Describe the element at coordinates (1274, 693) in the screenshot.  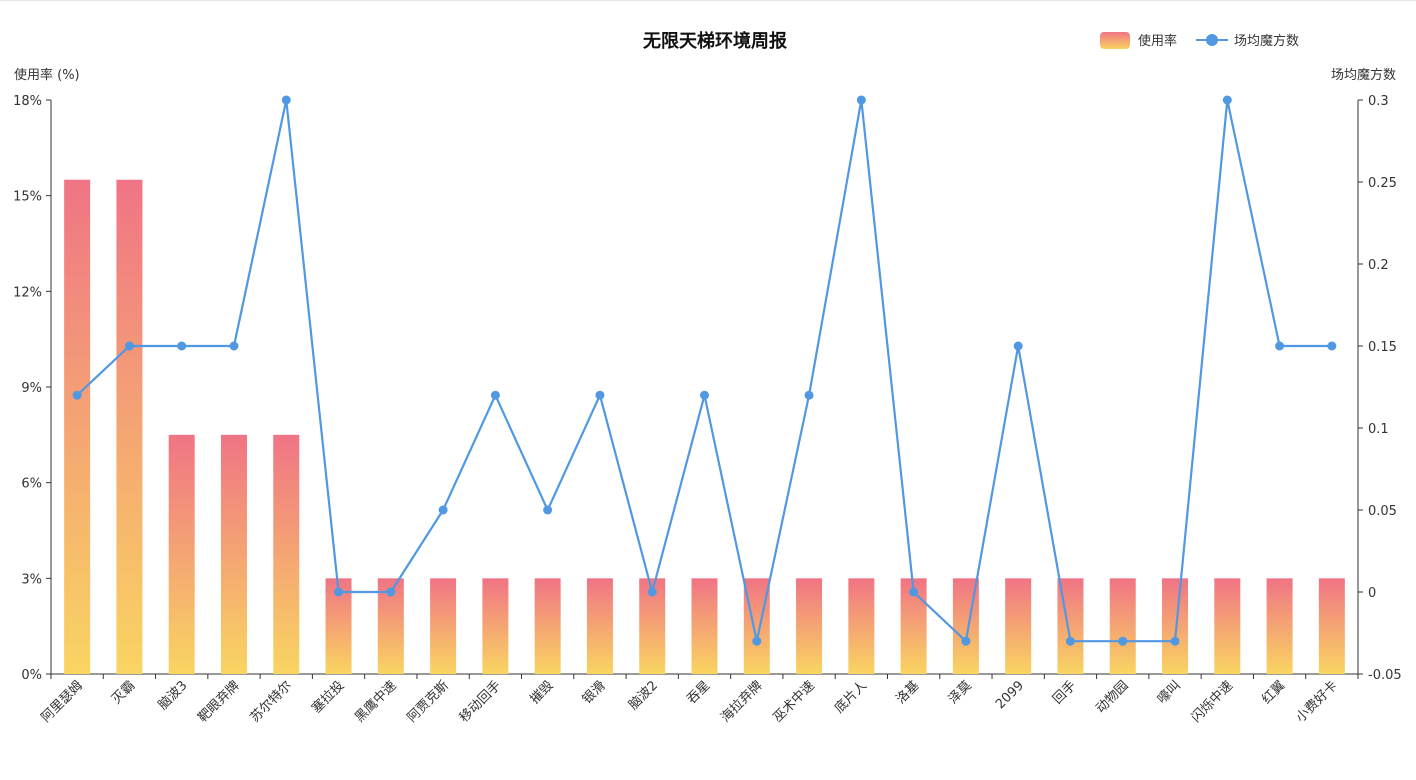
I see `x-axis-tick-label: 红翼` at that location.